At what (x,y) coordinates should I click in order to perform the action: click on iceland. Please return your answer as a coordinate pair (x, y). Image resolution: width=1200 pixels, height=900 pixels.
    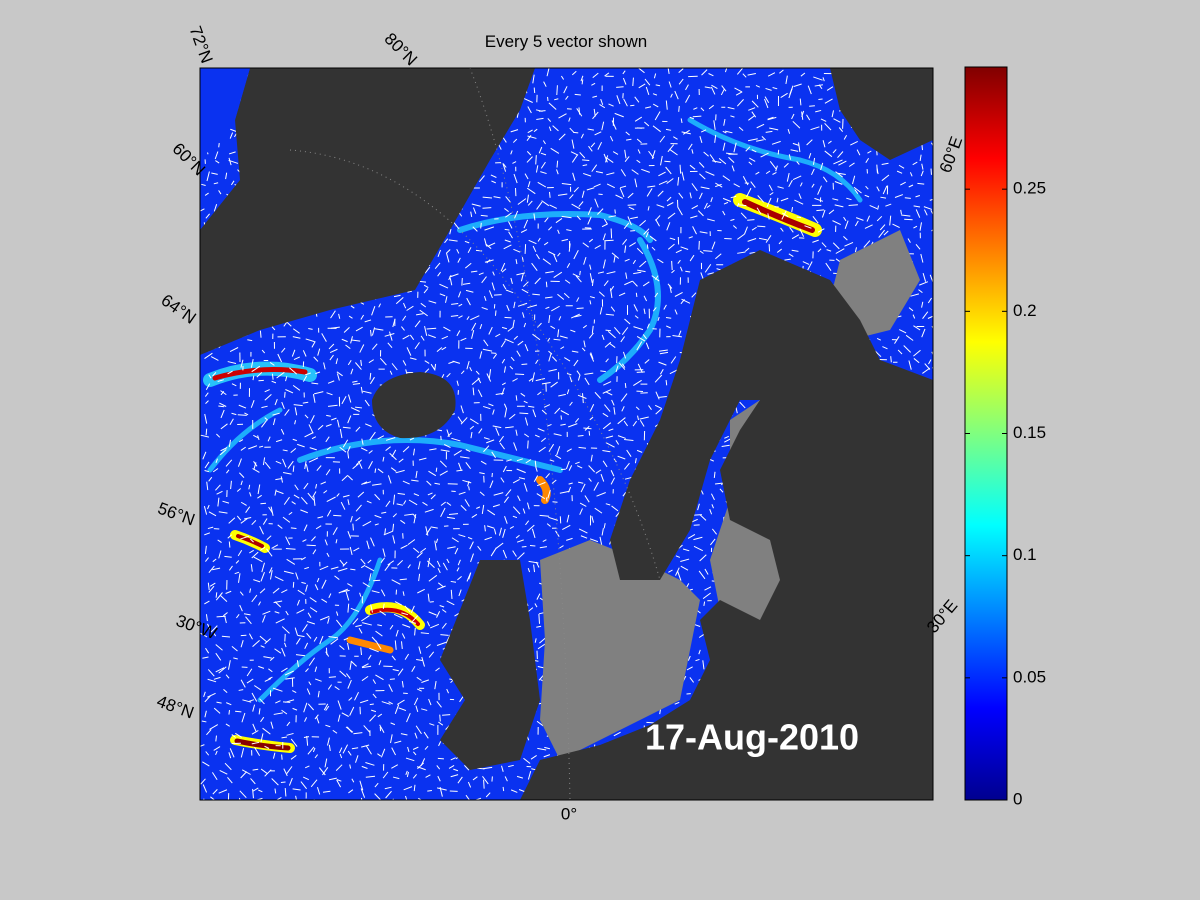
    Looking at the image, I should click on (414, 405).